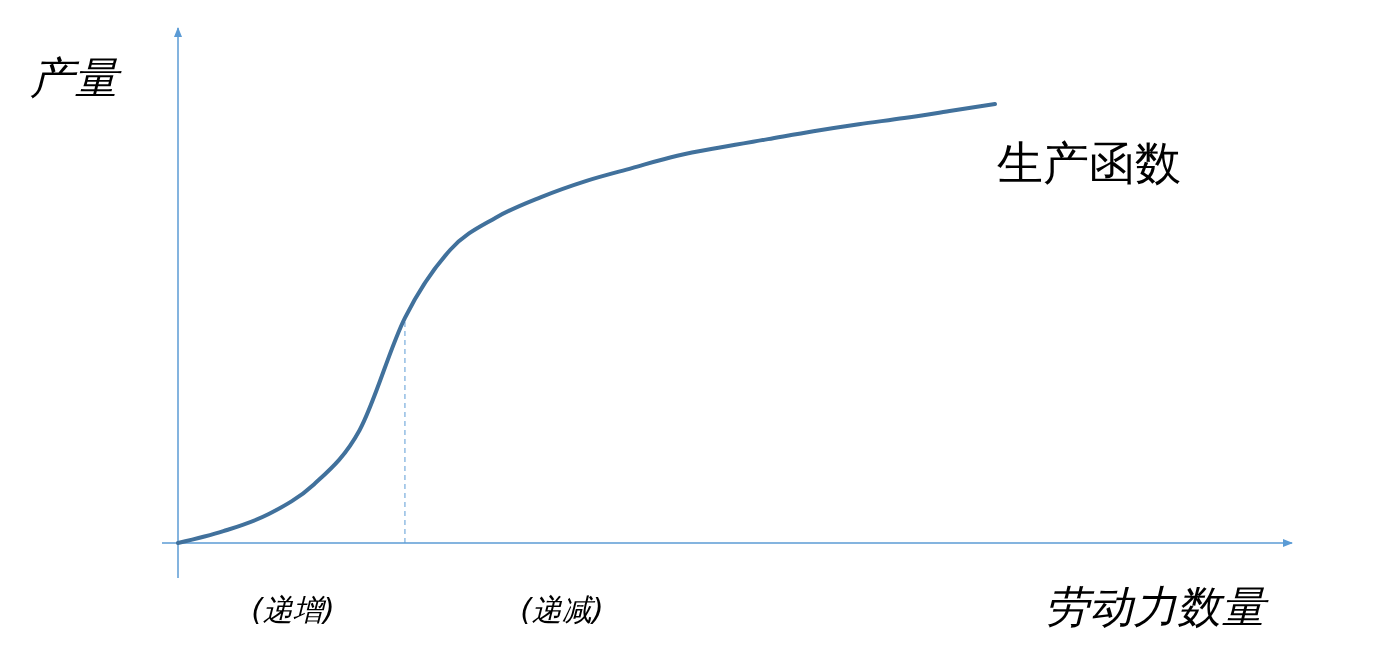 Image resolution: width=1392 pixels, height=666 pixels. What do you see at coordinates (562, 609) in the screenshot?
I see `text: (递减)` at bounding box center [562, 609].